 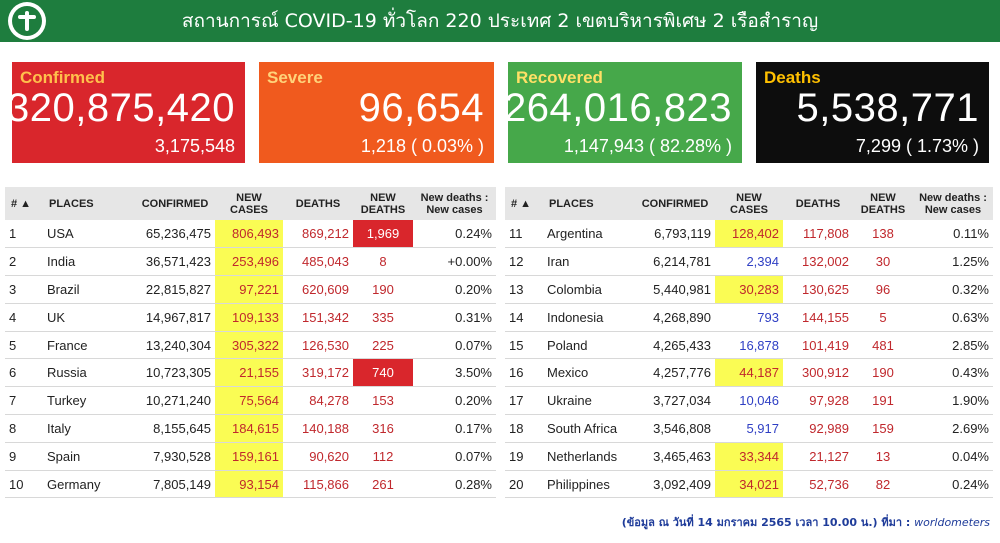 What do you see at coordinates (454, 317) in the screenshot?
I see `cell-ratio: 0.31%` at bounding box center [454, 317].